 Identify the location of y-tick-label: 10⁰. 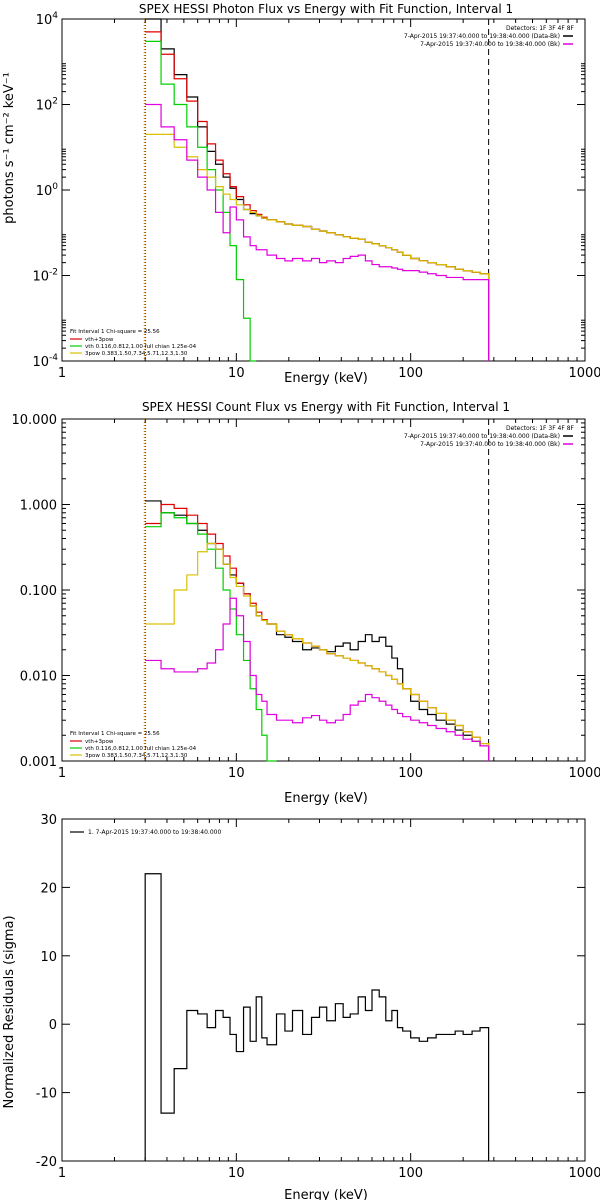
(47, 190).